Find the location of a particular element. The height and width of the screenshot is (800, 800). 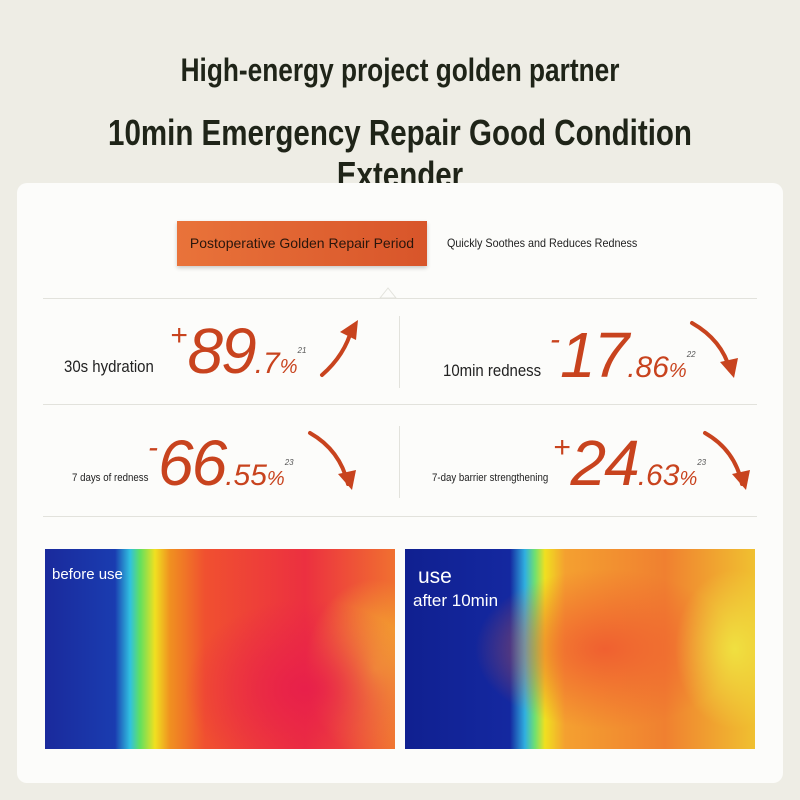

stat-part: 22 is located at coordinates (691, 354).